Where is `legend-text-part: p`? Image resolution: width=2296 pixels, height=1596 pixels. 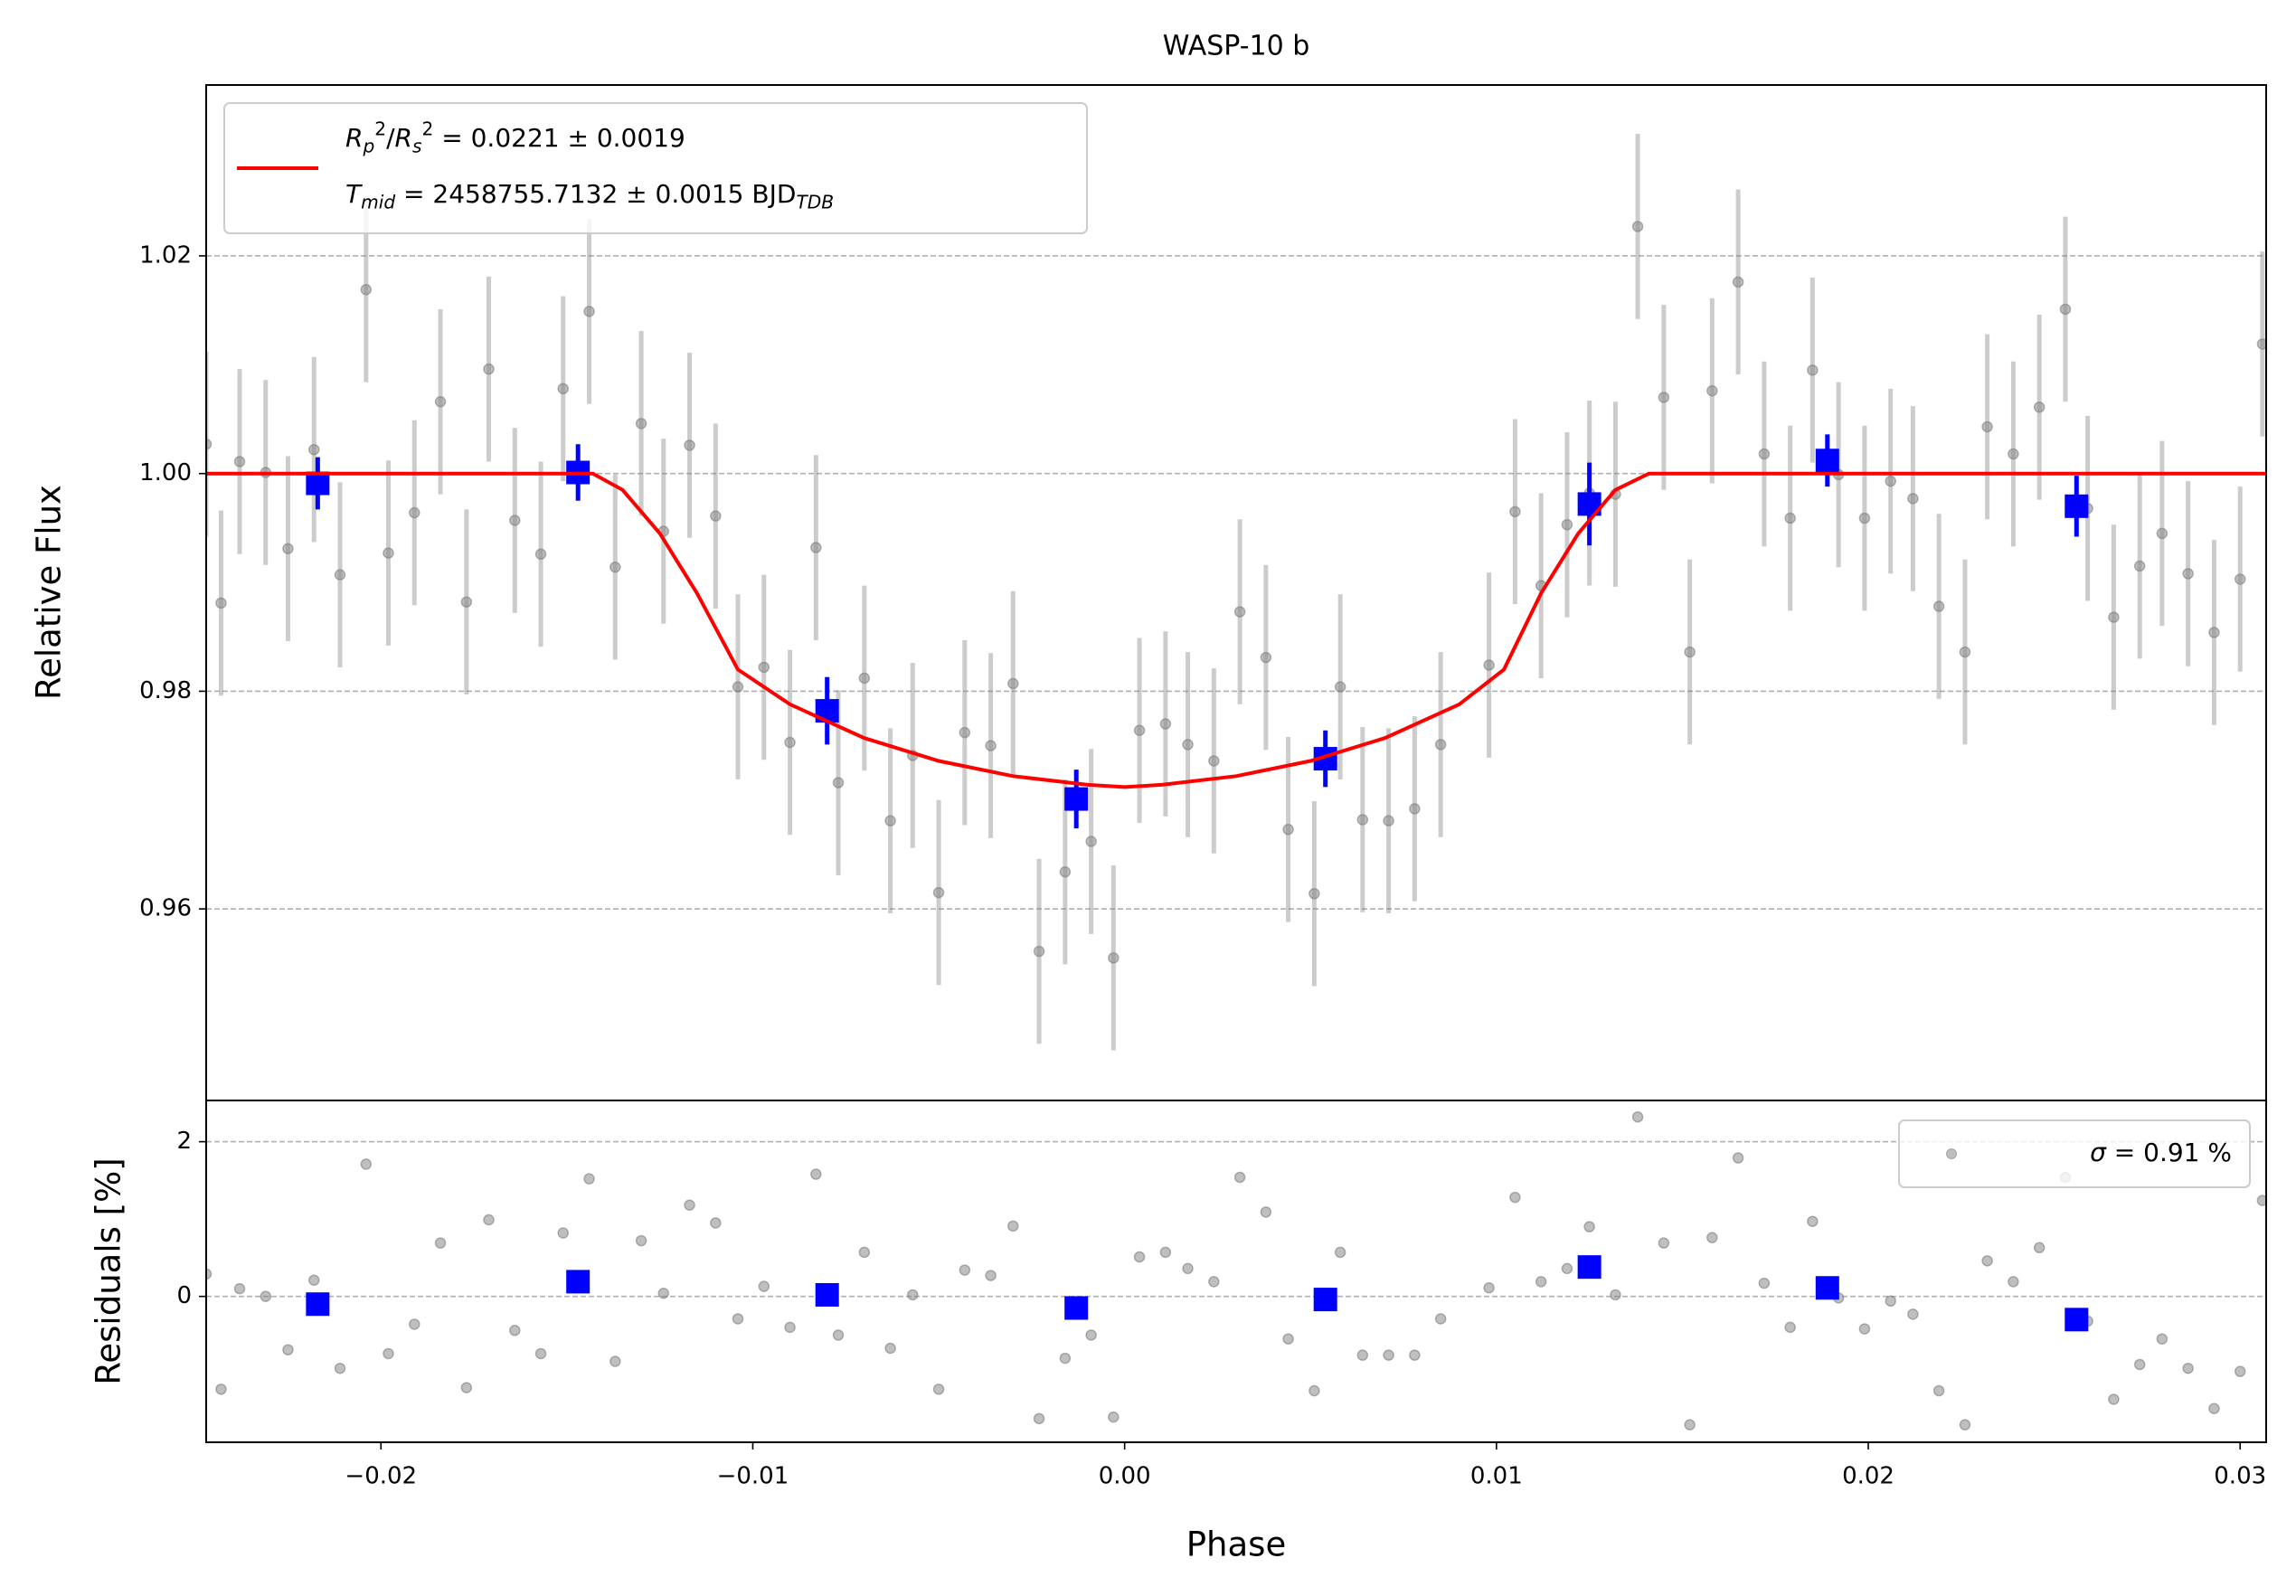
legend-text-part: p is located at coordinates (368, 146).